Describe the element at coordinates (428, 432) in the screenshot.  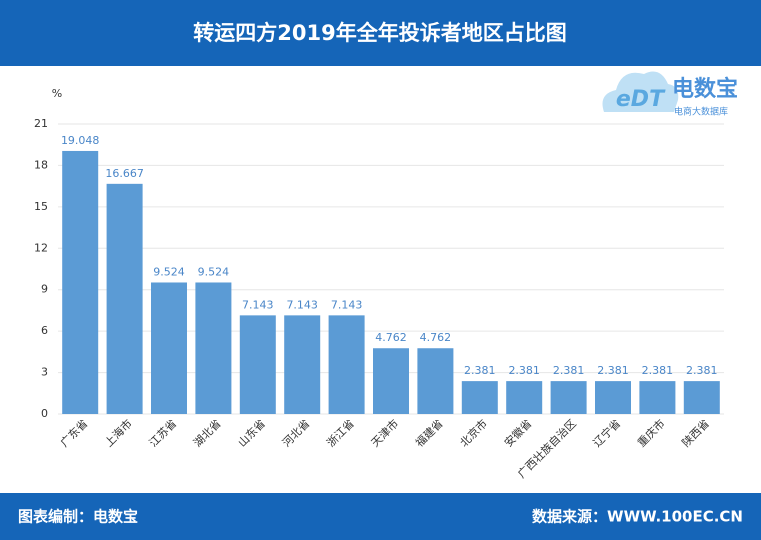
I see `x-tick-label: 福建省` at that location.